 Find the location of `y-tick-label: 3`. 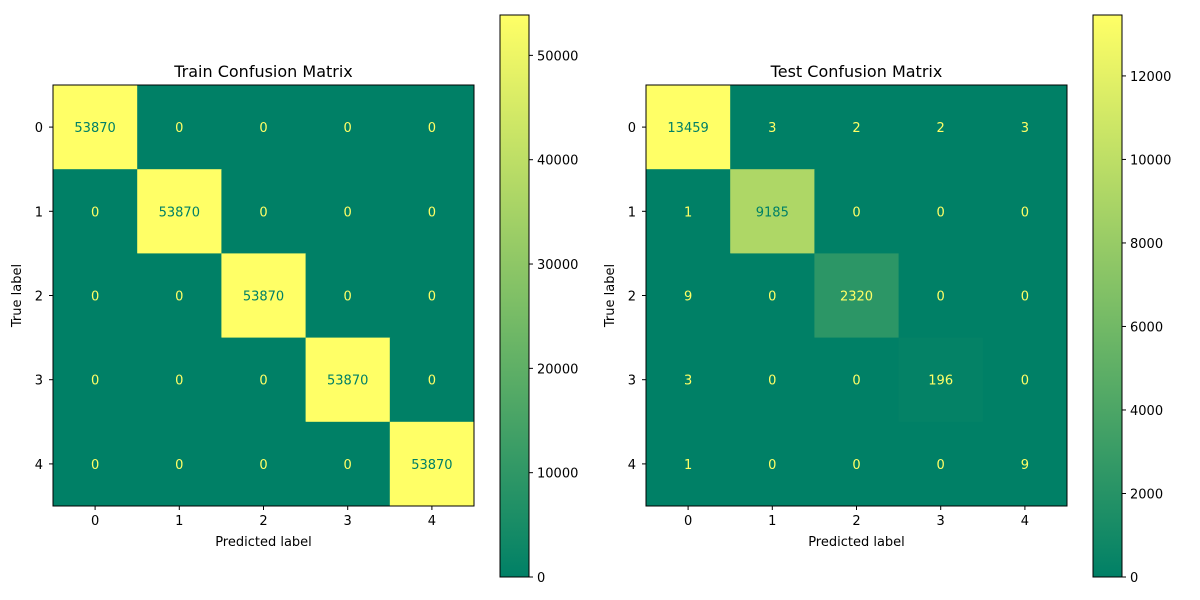

y-tick-label: 3 is located at coordinates (632, 381).